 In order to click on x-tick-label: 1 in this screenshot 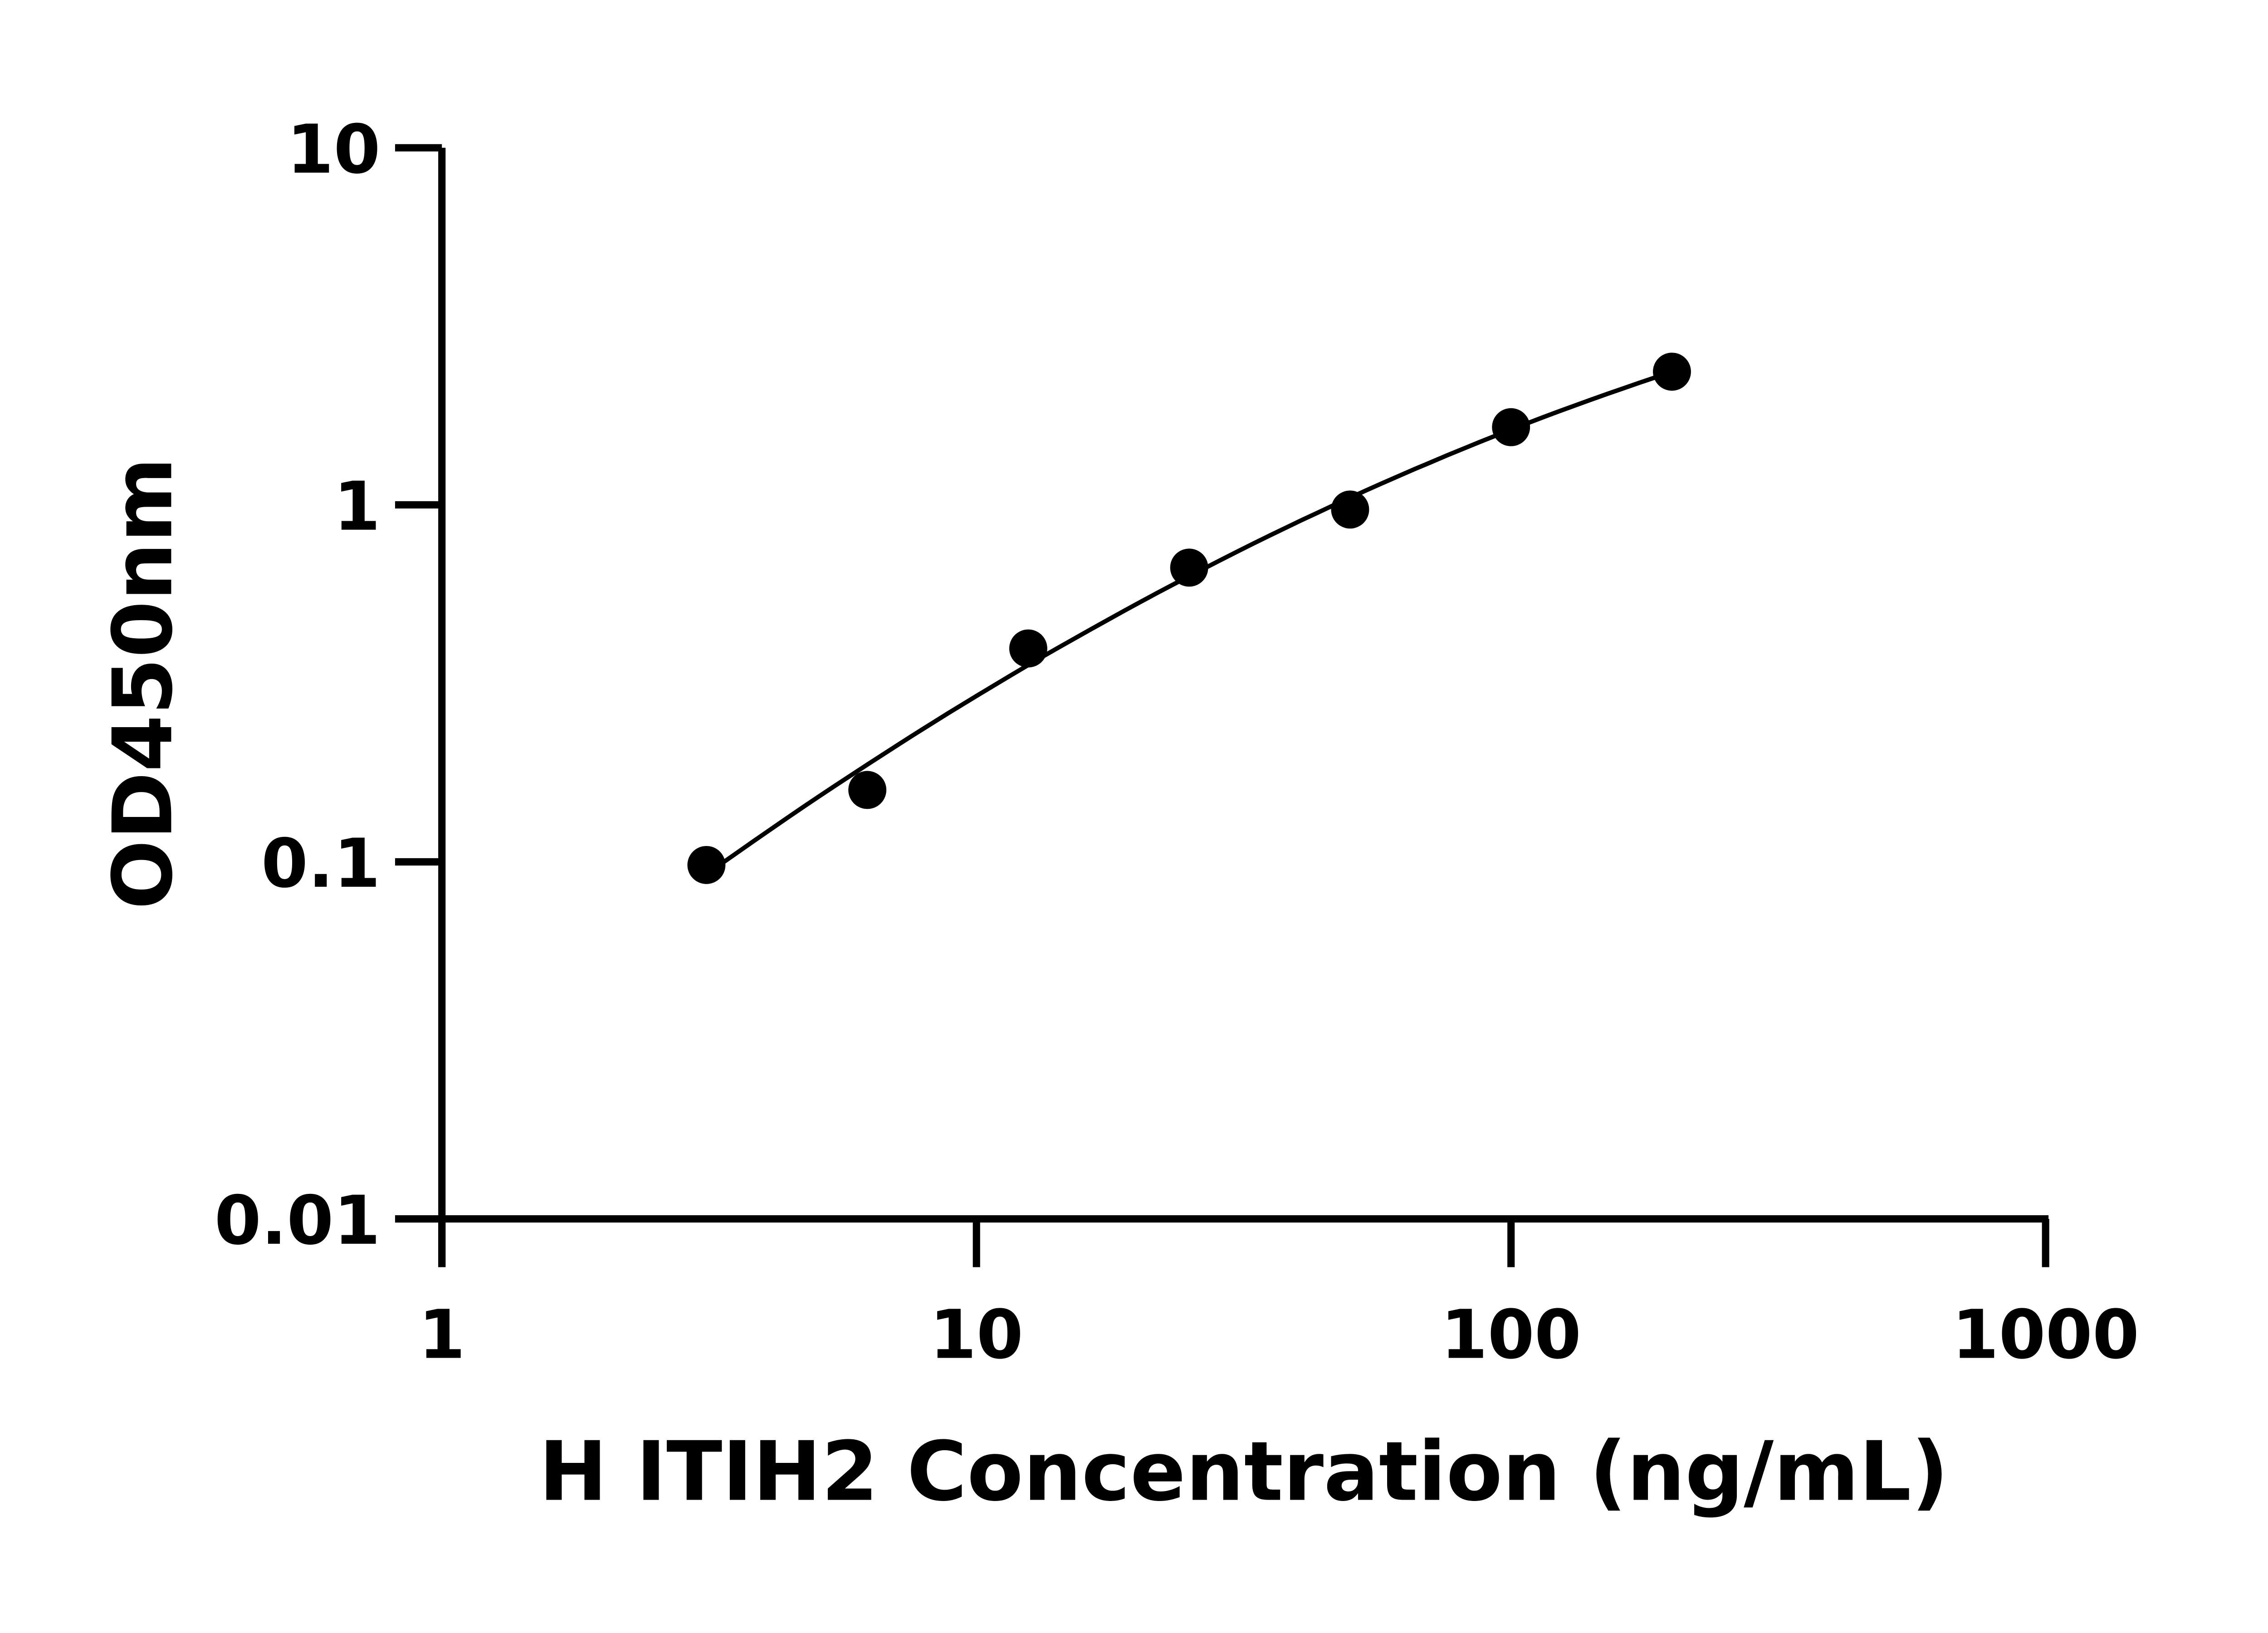, I will do `click(442, 1335)`.